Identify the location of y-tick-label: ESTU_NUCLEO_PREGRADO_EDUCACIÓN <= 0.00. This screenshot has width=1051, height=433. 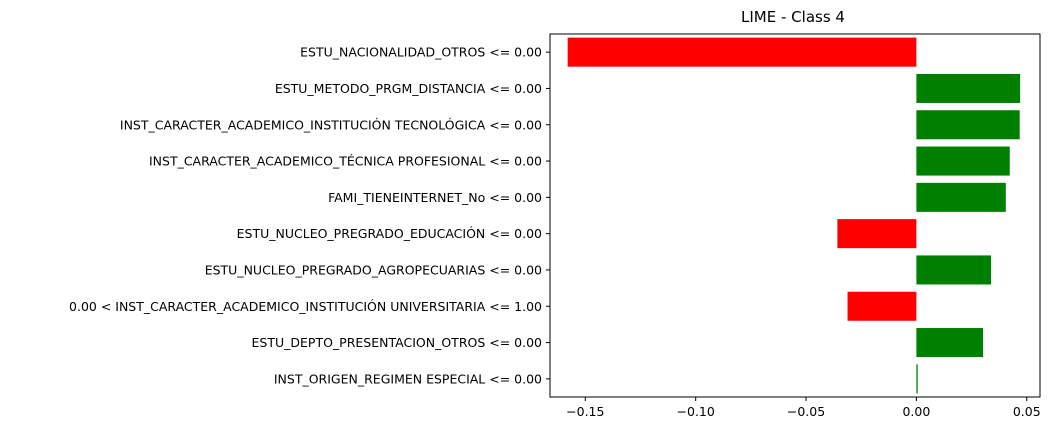
(389, 233).